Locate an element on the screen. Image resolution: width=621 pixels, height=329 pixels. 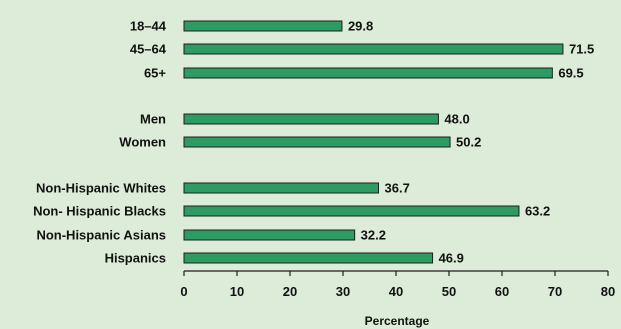
category-label-non-hispanic-blacks: Non- Hispanic Blacks is located at coordinates (99, 211).